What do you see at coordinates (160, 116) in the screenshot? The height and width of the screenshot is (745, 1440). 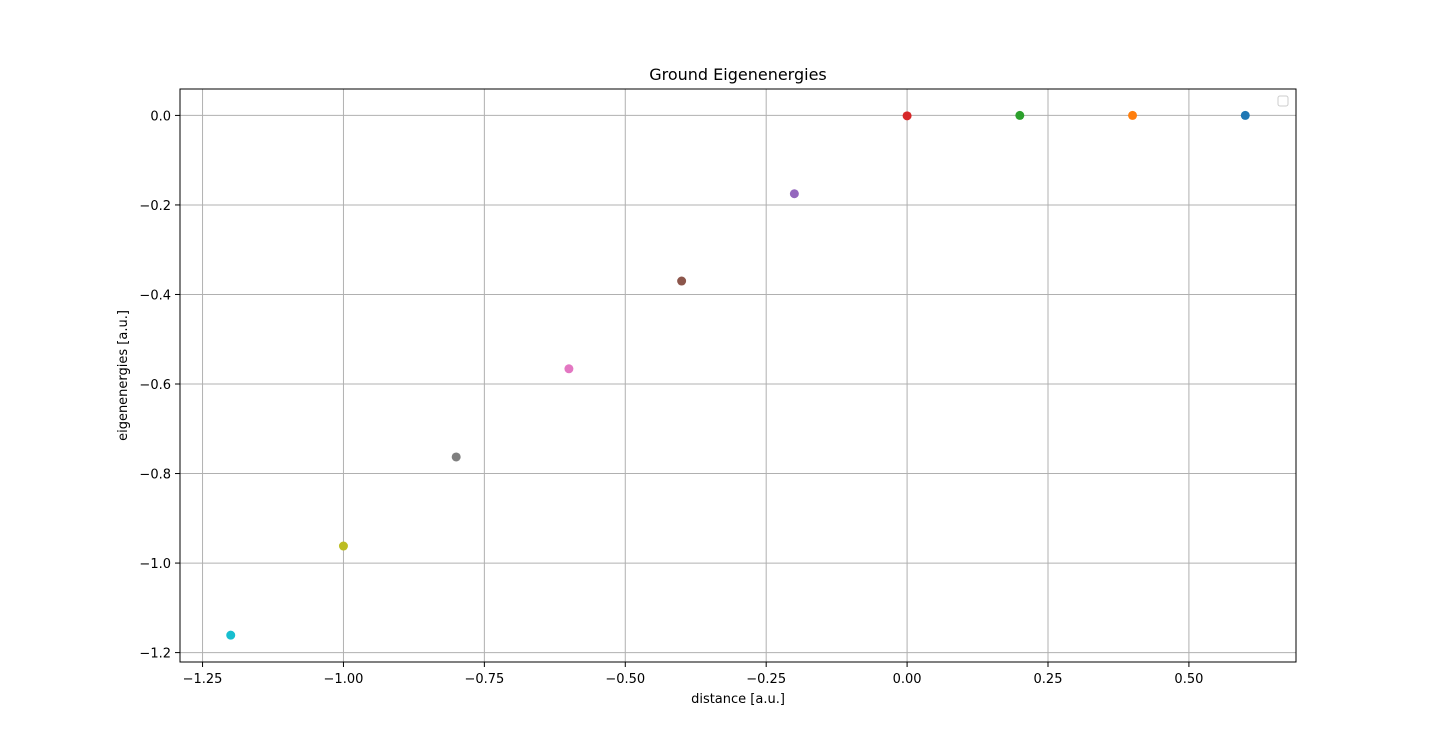 I see `y-tick-label: 0.0` at bounding box center [160, 116].